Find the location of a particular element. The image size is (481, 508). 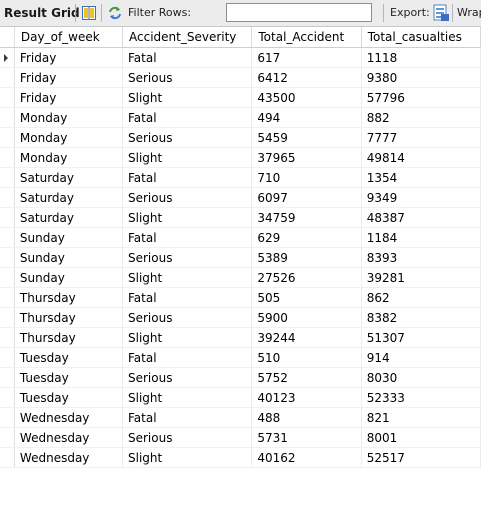

total-casualties-cell: 862 is located at coordinates (421, 297).